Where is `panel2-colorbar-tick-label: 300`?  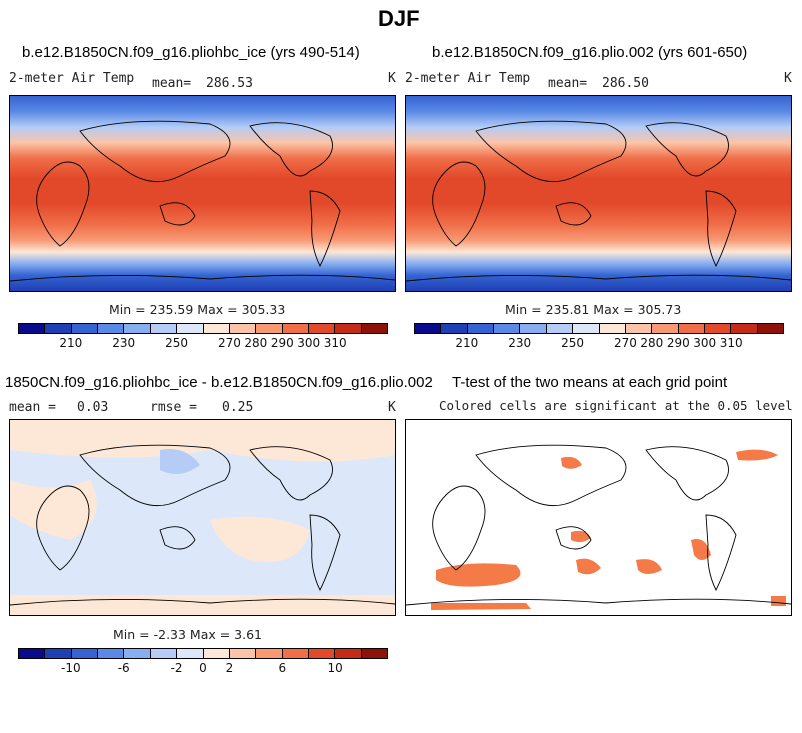
panel2-colorbar-tick-label: 300 is located at coordinates (705, 343).